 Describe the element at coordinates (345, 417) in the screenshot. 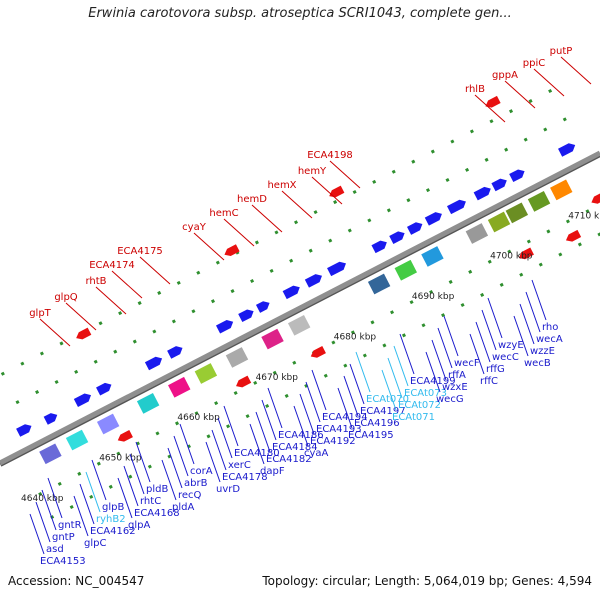

I see `gene-label: ECA4194` at that location.